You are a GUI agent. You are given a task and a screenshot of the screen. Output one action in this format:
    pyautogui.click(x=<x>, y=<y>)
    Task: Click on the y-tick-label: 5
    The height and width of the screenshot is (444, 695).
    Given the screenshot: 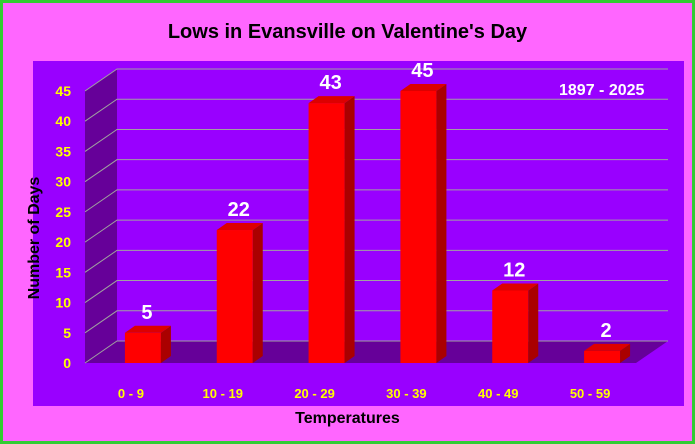 What is the action you would take?
    pyautogui.click(x=67, y=333)
    